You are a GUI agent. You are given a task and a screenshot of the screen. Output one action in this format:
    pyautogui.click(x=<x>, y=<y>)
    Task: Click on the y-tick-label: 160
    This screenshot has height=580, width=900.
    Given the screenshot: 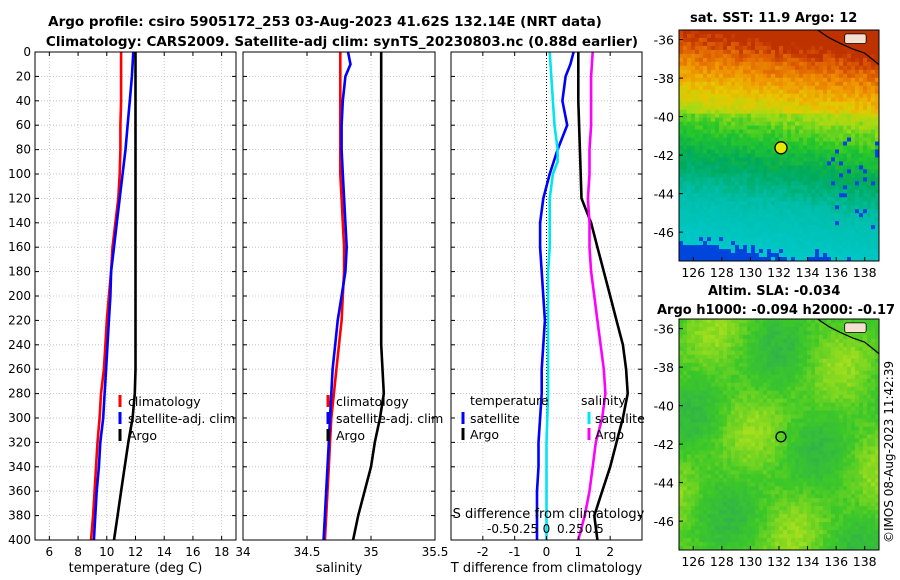 What is the action you would take?
    pyautogui.click(x=19, y=247)
    